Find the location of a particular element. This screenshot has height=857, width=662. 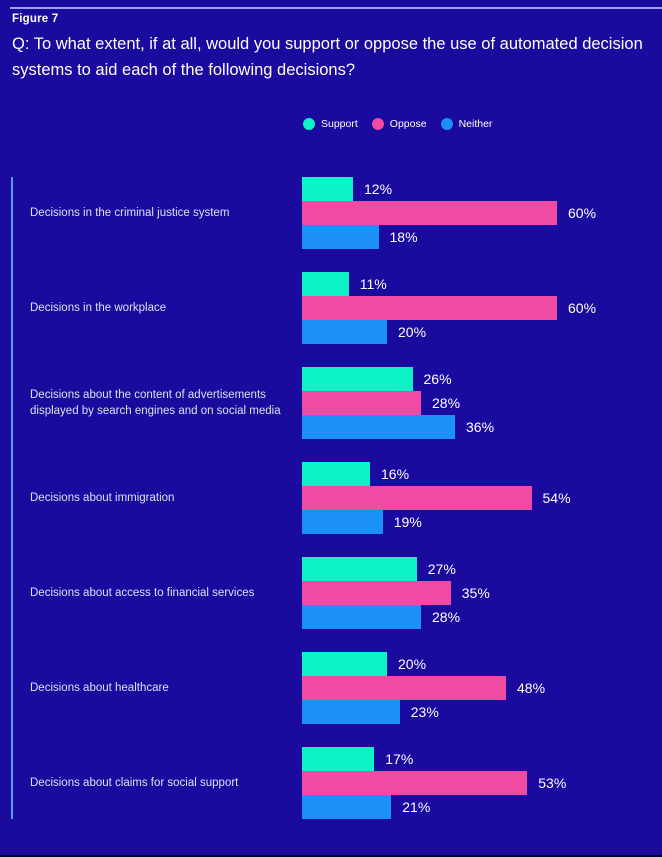

bar-group: Decisions about healthcare 20% 48% 23% is located at coordinates (331, 688).